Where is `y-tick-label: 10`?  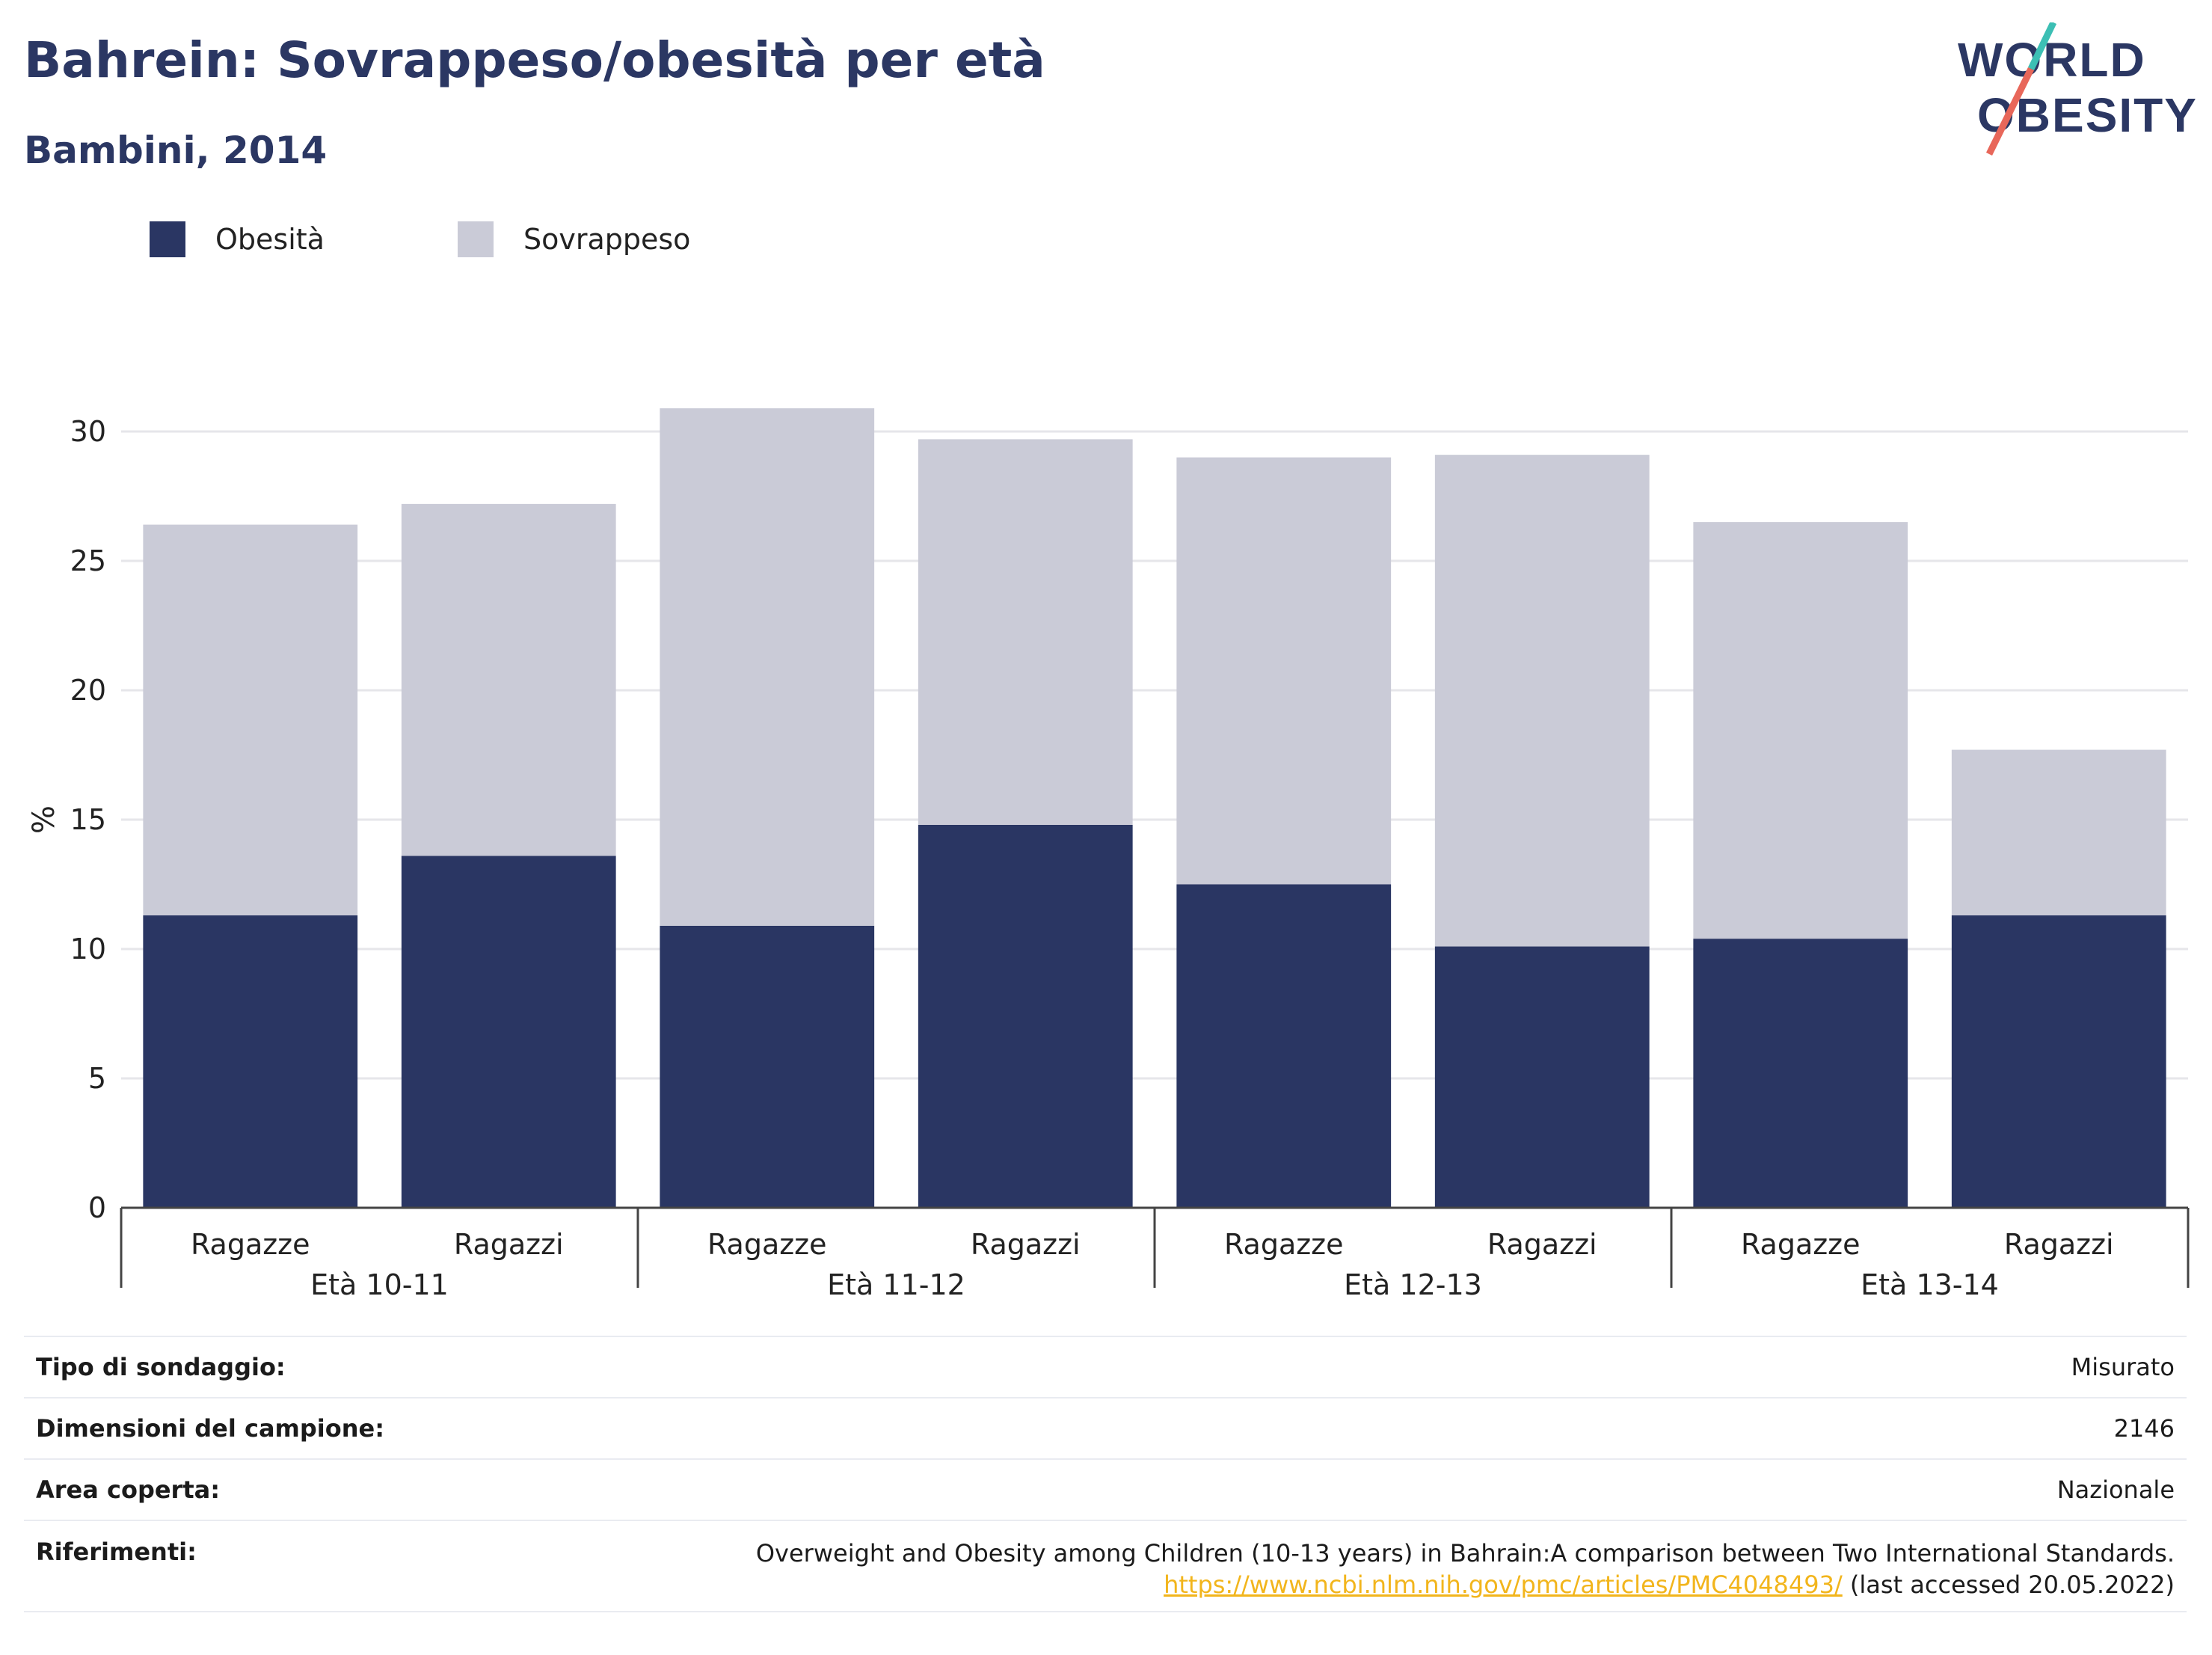 y-tick-label: 10 is located at coordinates (88, 949).